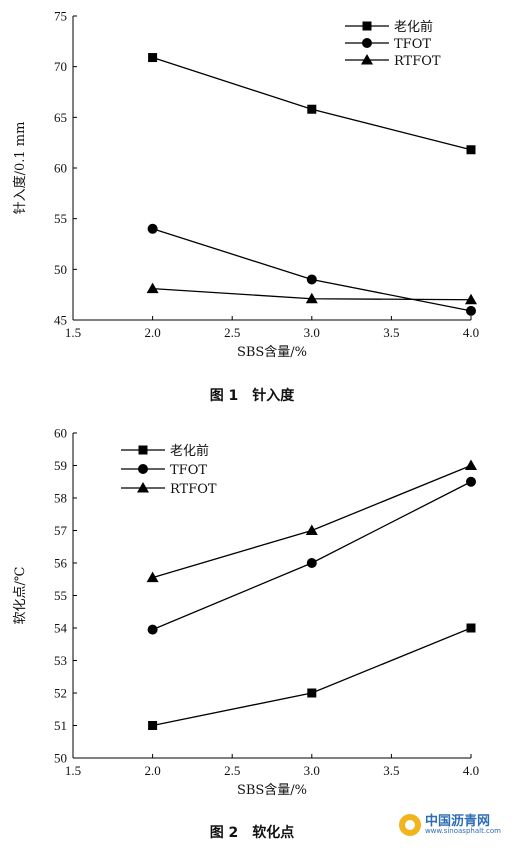 The height and width of the screenshot is (850, 515). What do you see at coordinates (60, 117) in the screenshot?
I see `y-tick-label: 65` at bounding box center [60, 117].